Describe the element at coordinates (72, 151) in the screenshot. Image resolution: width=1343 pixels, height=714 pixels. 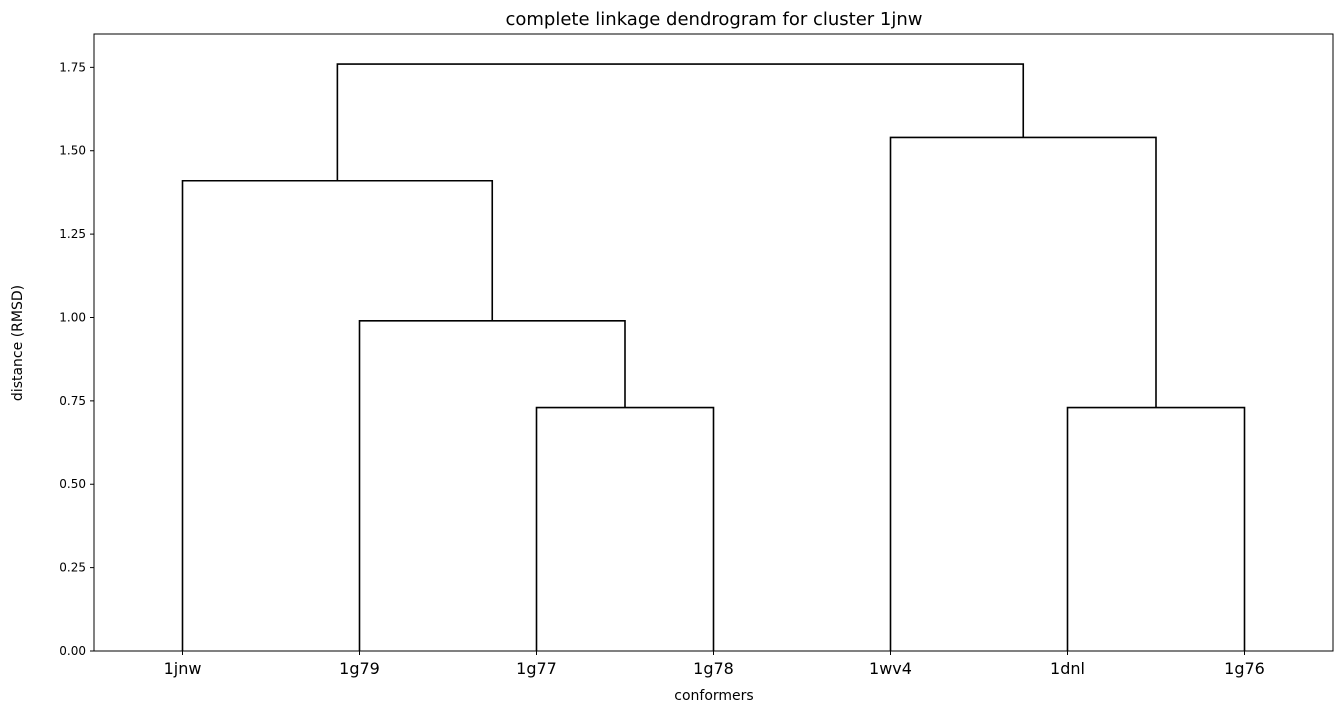
I see `y-tick-label: 1.50` at that location.